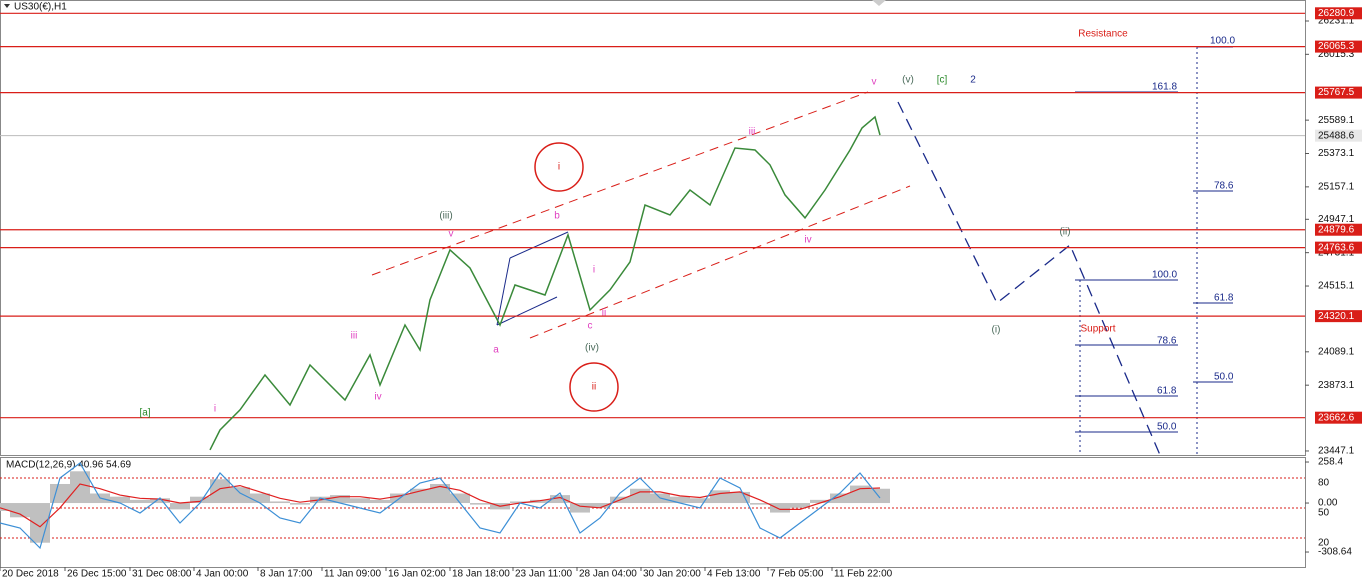 This screenshot has width=1362, height=580. Describe the element at coordinates (1328, 503) in the screenshot. I see `y-tick-label: 0.00` at that location.